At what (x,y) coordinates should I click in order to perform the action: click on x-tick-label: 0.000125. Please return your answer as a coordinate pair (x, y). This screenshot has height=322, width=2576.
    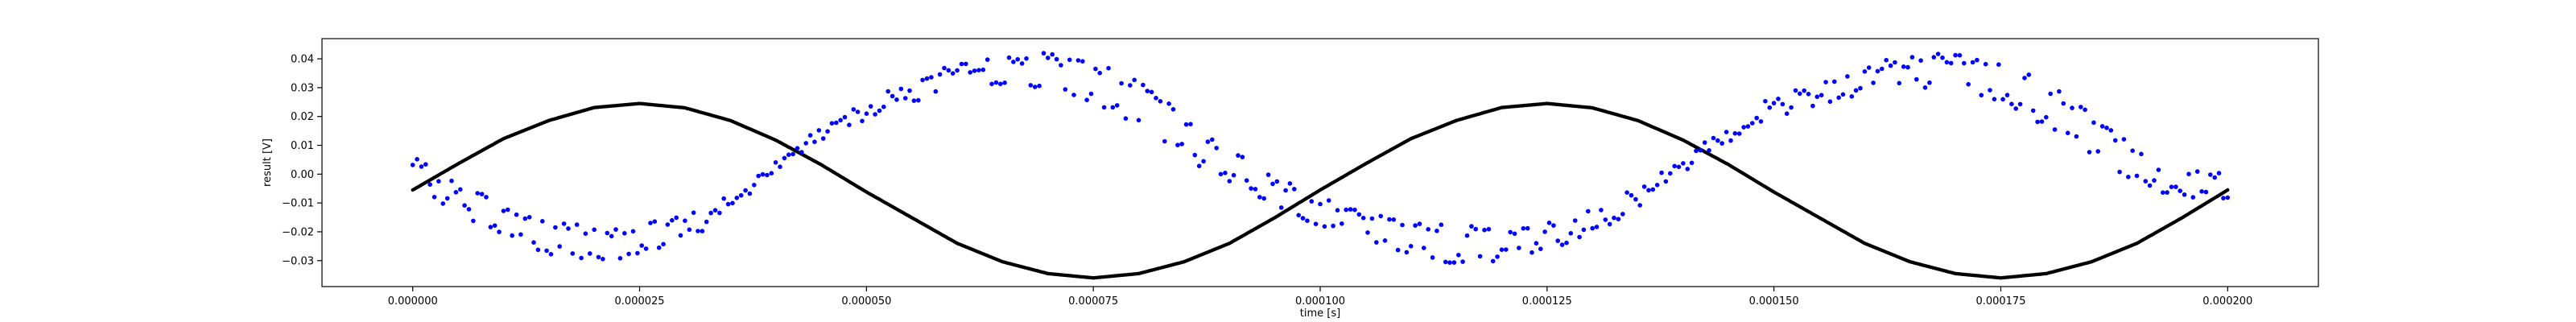
    Looking at the image, I should click on (1547, 301).